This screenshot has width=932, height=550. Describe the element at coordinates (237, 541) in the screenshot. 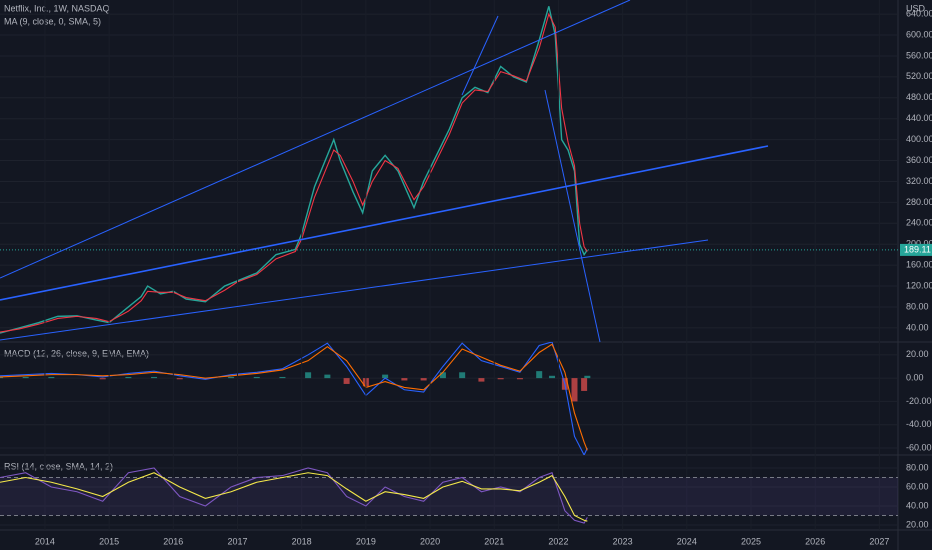

I see `x-tick-label: 2017` at that location.